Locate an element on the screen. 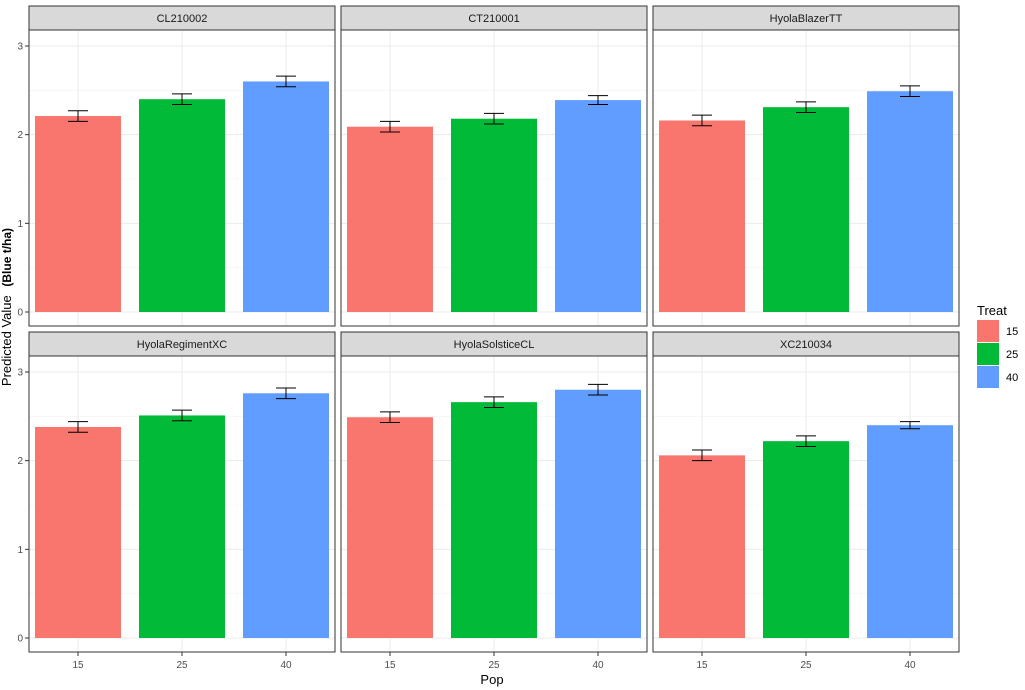 This screenshot has height=690, width=1025. facet-title: CL210002 is located at coordinates (182, 19).